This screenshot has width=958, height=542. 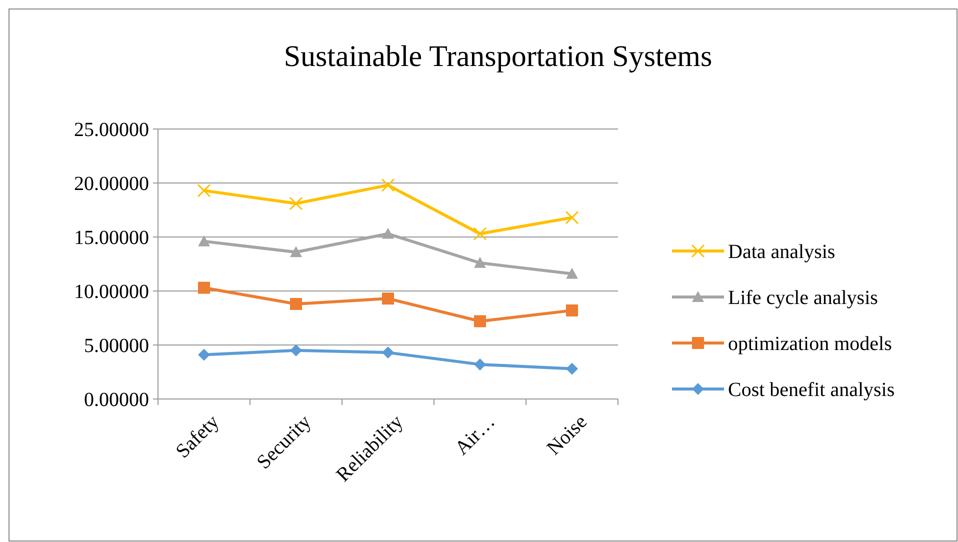 What do you see at coordinates (111, 184) in the screenshot?
I see `y-tick-label: 20.00000` at bounding box center [111, 184].